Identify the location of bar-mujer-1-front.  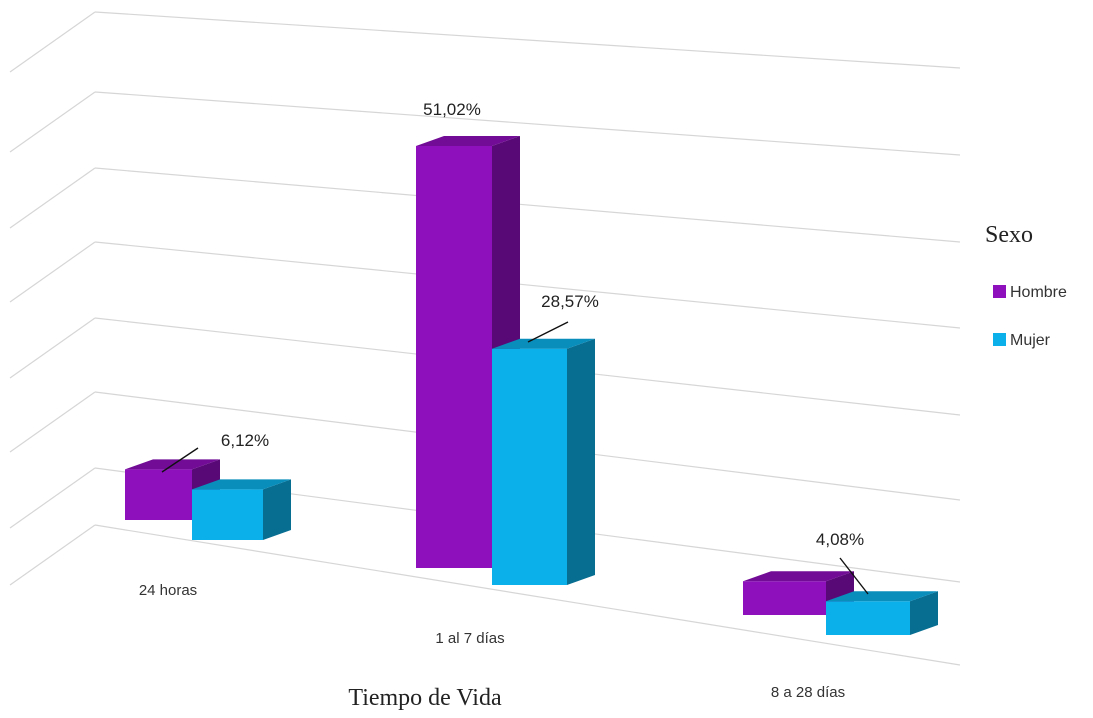
(227, 514).